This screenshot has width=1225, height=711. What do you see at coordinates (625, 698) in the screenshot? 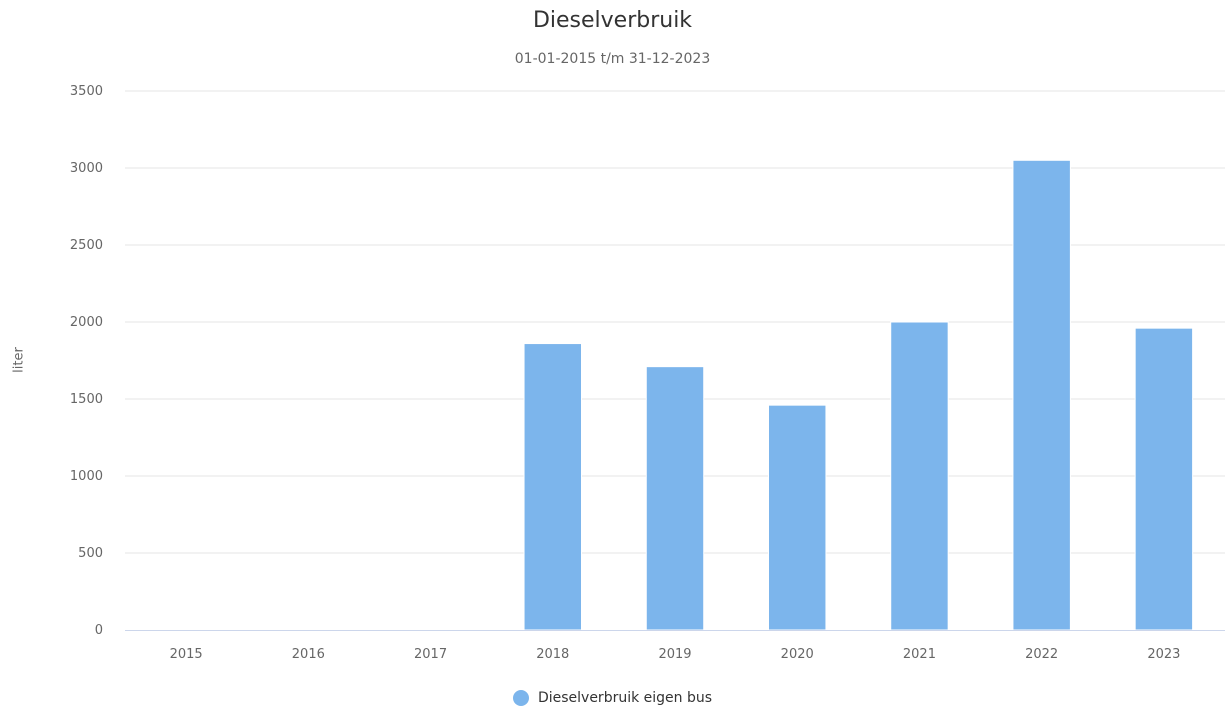
I see `legend-label: Dieselverbruik eigen bus` at bounding box center [625, 698].